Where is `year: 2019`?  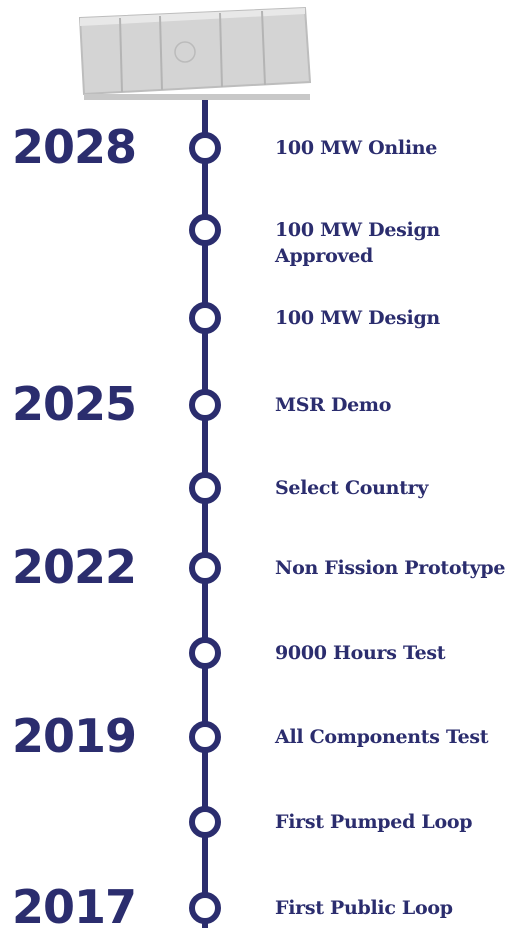
year: 2019 is located at coordinates (74, 736).